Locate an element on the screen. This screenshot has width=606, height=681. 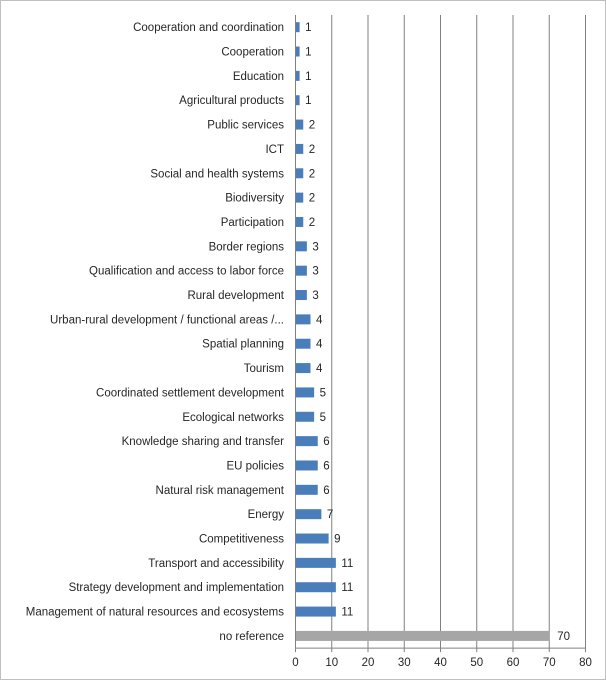
category-label: EU policies is located at coordinates (255, 466).